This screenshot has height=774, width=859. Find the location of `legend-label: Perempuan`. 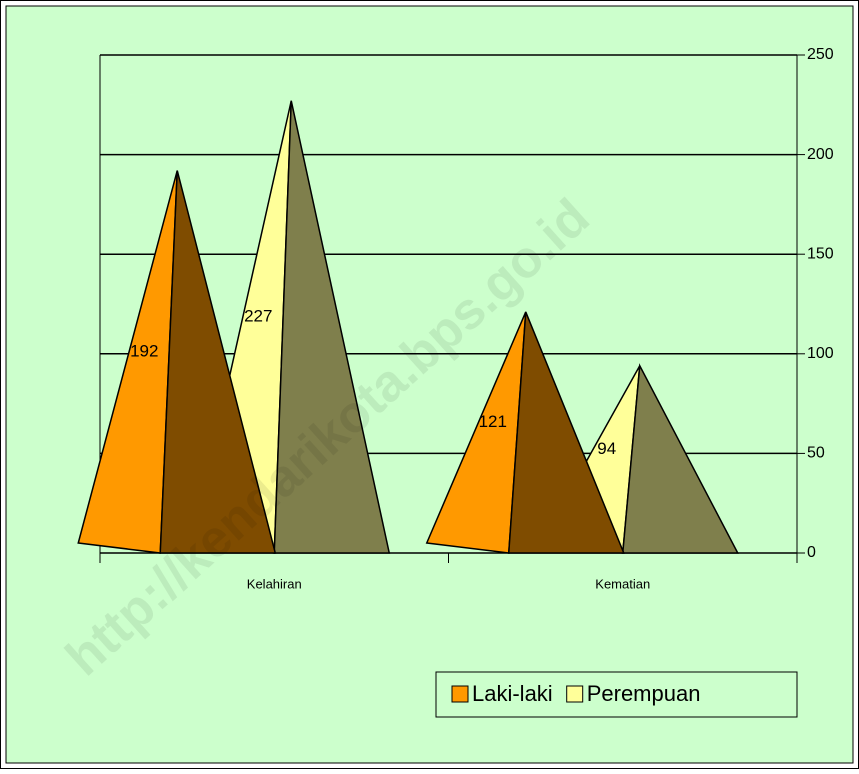

legend-label: Perempuan is located at coordinates (644, 693).